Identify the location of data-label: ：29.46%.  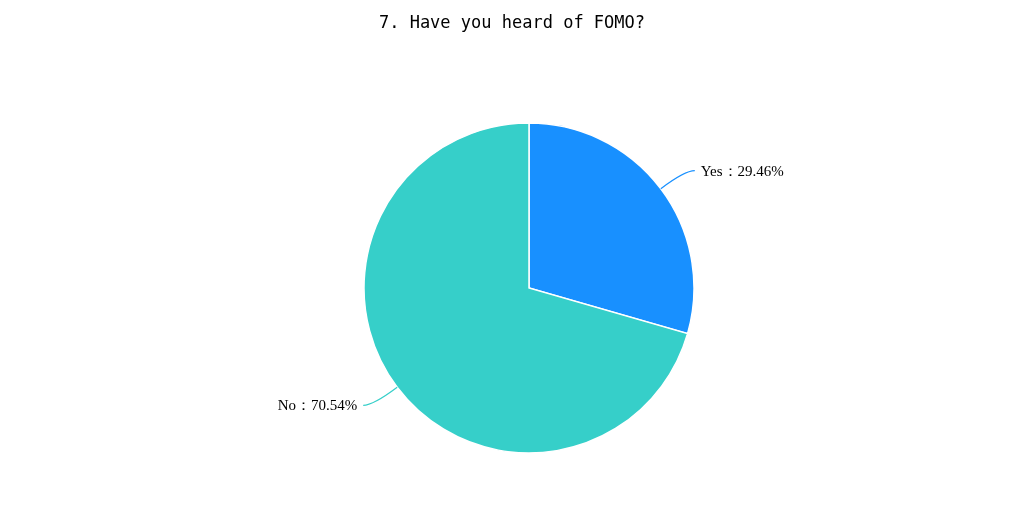
(753, 170).